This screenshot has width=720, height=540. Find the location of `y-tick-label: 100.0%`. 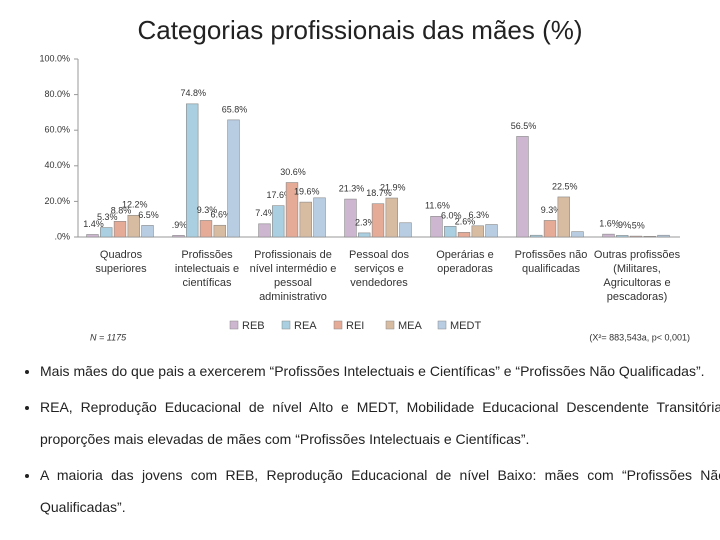

y-tick-label: 100.0% is located at coordinates (54, 58).